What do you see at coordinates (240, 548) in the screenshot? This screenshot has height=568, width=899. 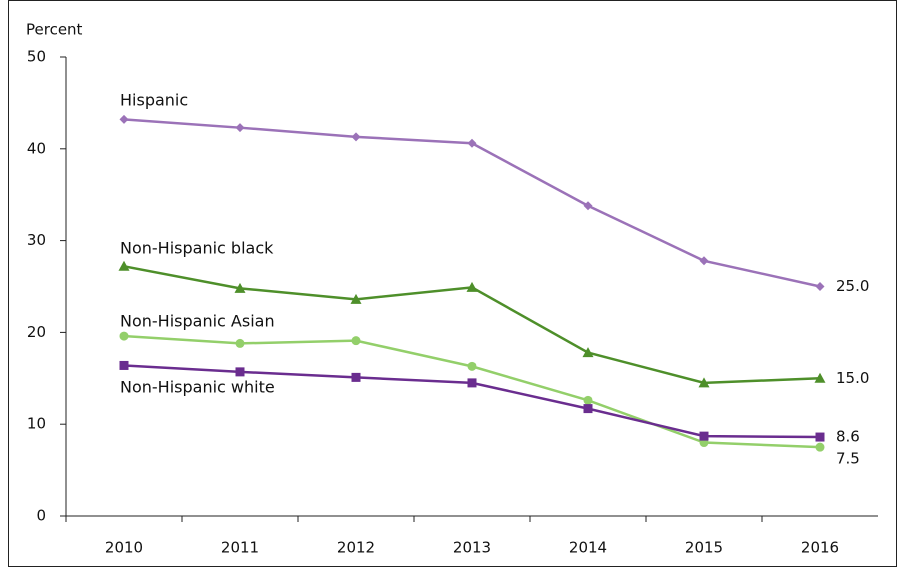 I see `x-tick-label: 2011` at bounding box center [240, 548].